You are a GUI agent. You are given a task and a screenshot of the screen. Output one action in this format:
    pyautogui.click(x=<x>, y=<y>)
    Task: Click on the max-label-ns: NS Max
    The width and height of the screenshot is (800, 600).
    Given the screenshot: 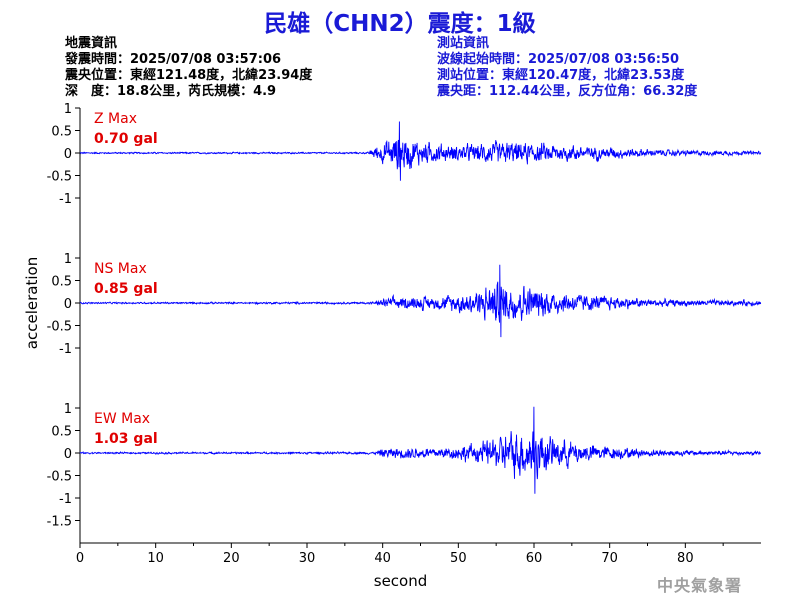 What is the action you would take?
    pyautogui.click(x=120, y=269)
    